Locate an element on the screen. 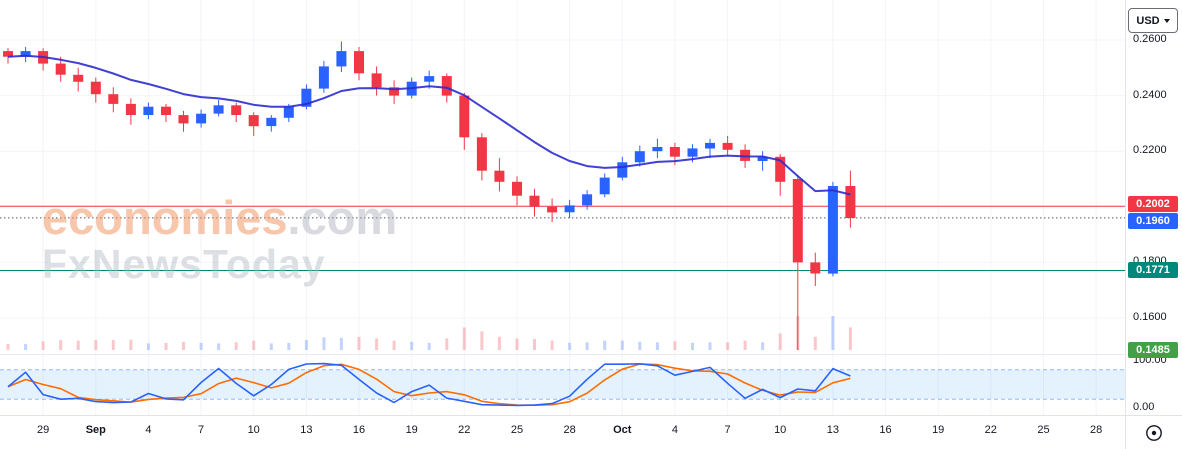 Image resolution: width=1182 pixels, height=449 pixels. stoch-k-line is located at coordinates (429, 384).